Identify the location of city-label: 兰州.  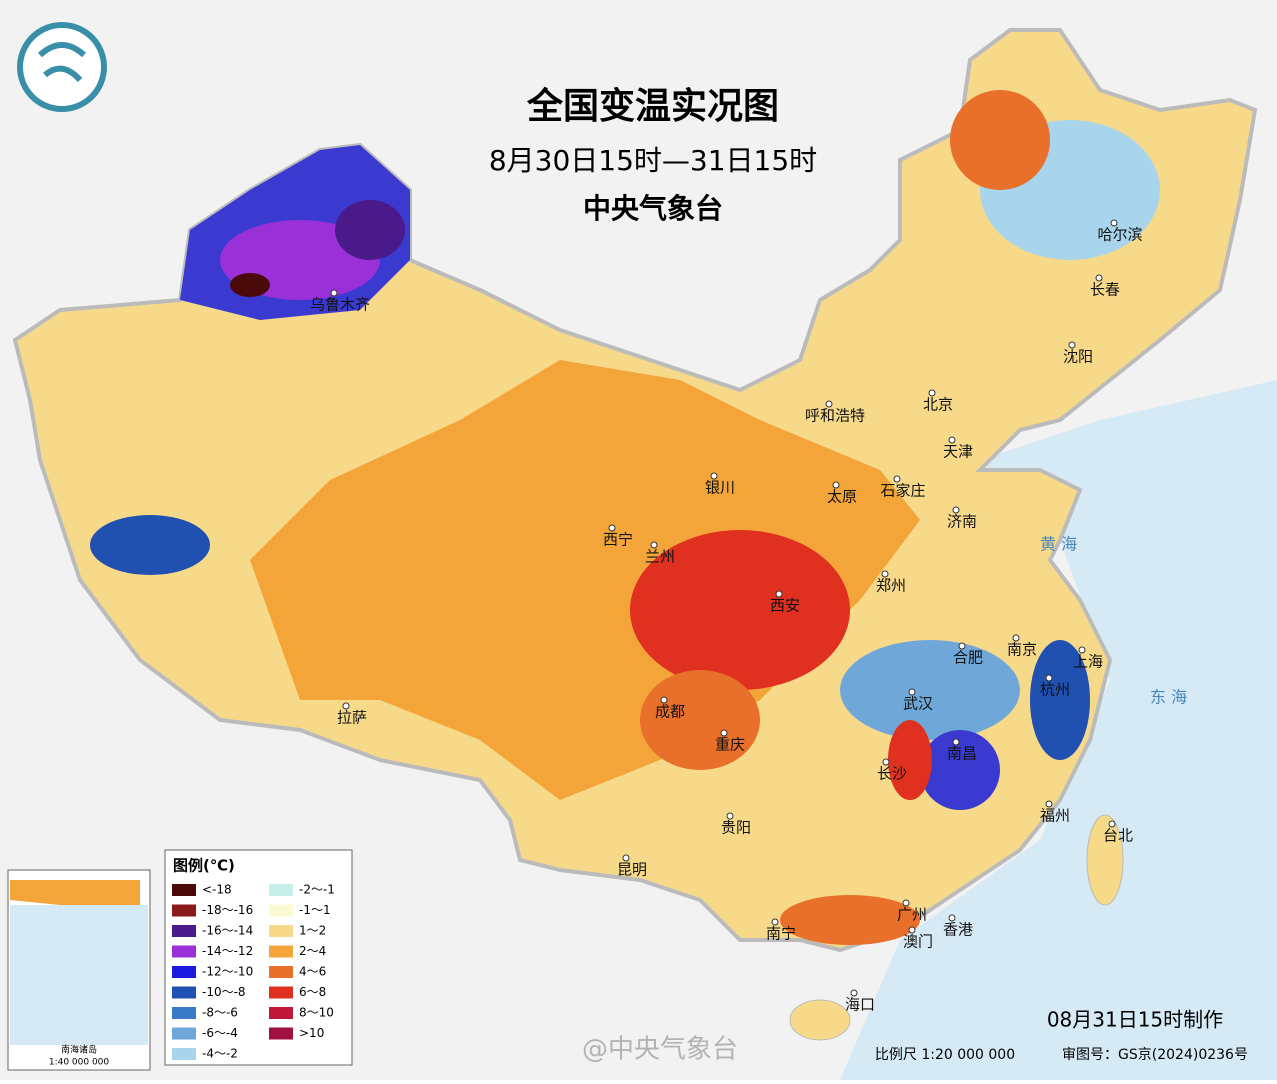
(660, 557).